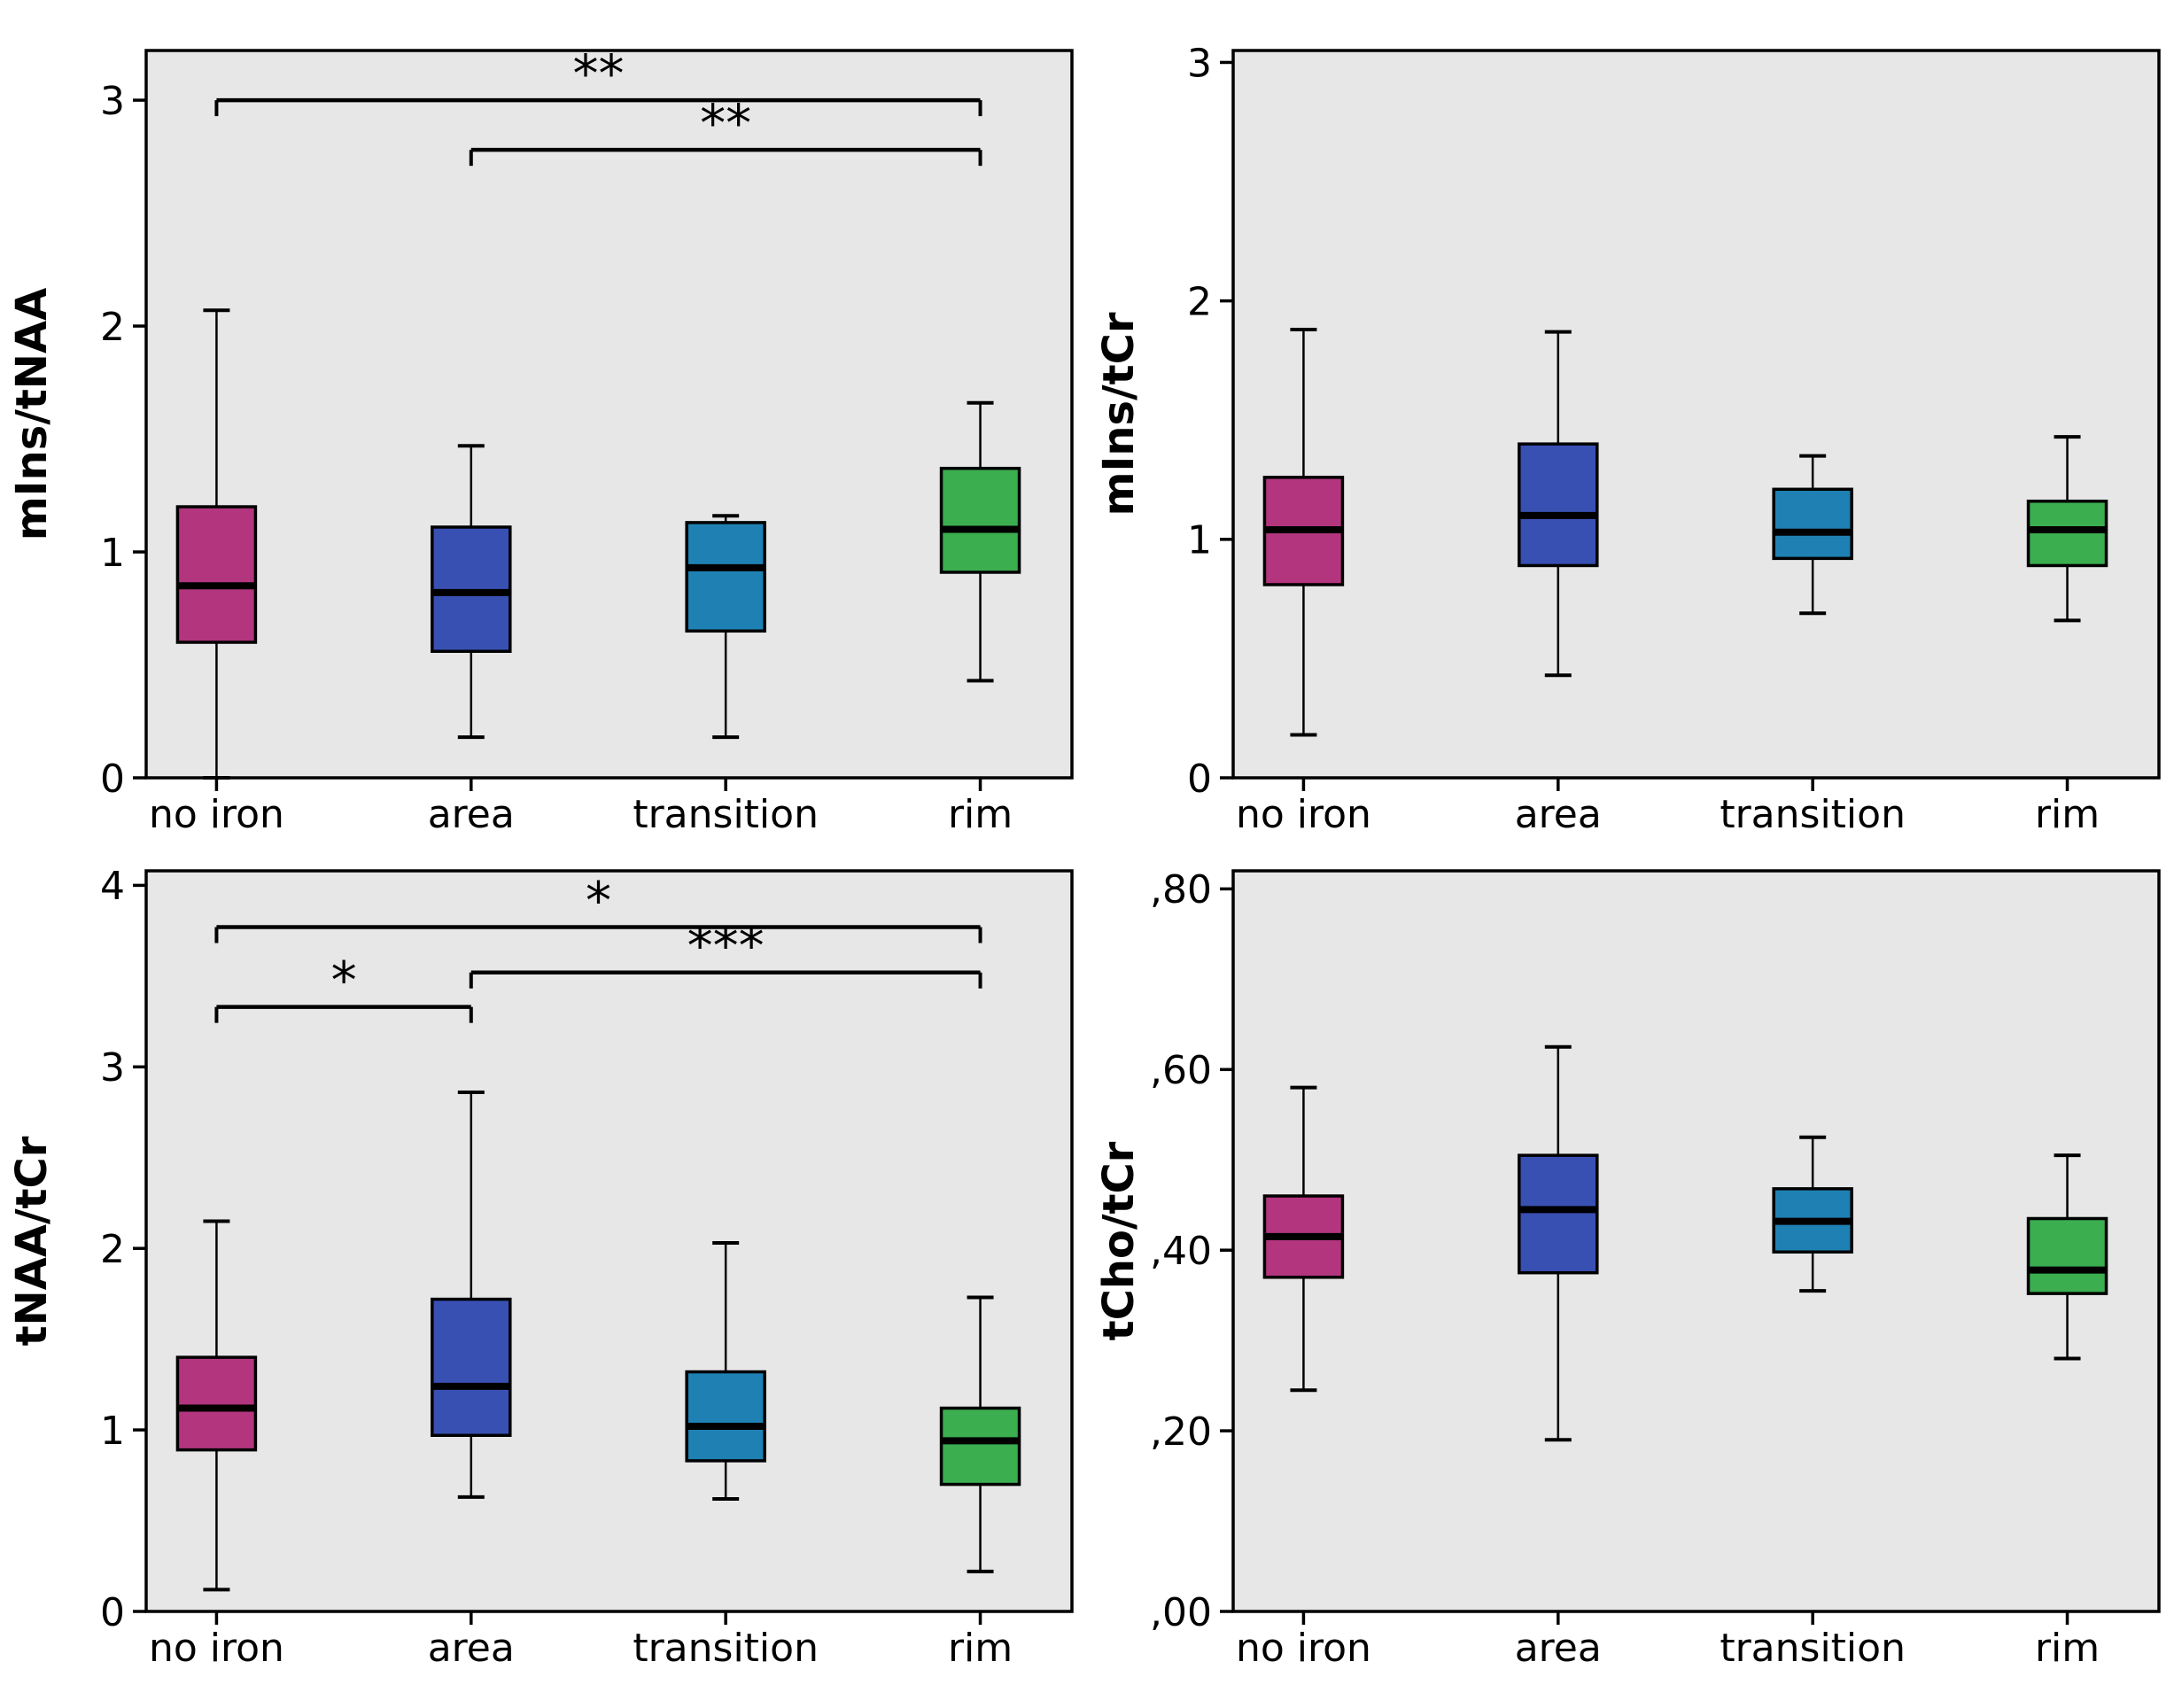  I want to click on significance-label: ***, so click(726, 946).